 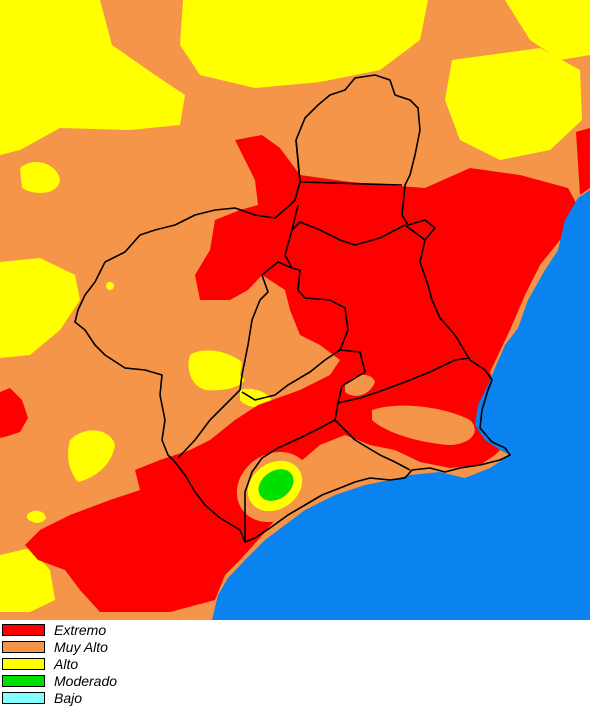 What do you see at coordinates (81, 647) in the screenshot?
I see `legend-label-muy-alto: Muy Alto` at bounding box center [81, 647].